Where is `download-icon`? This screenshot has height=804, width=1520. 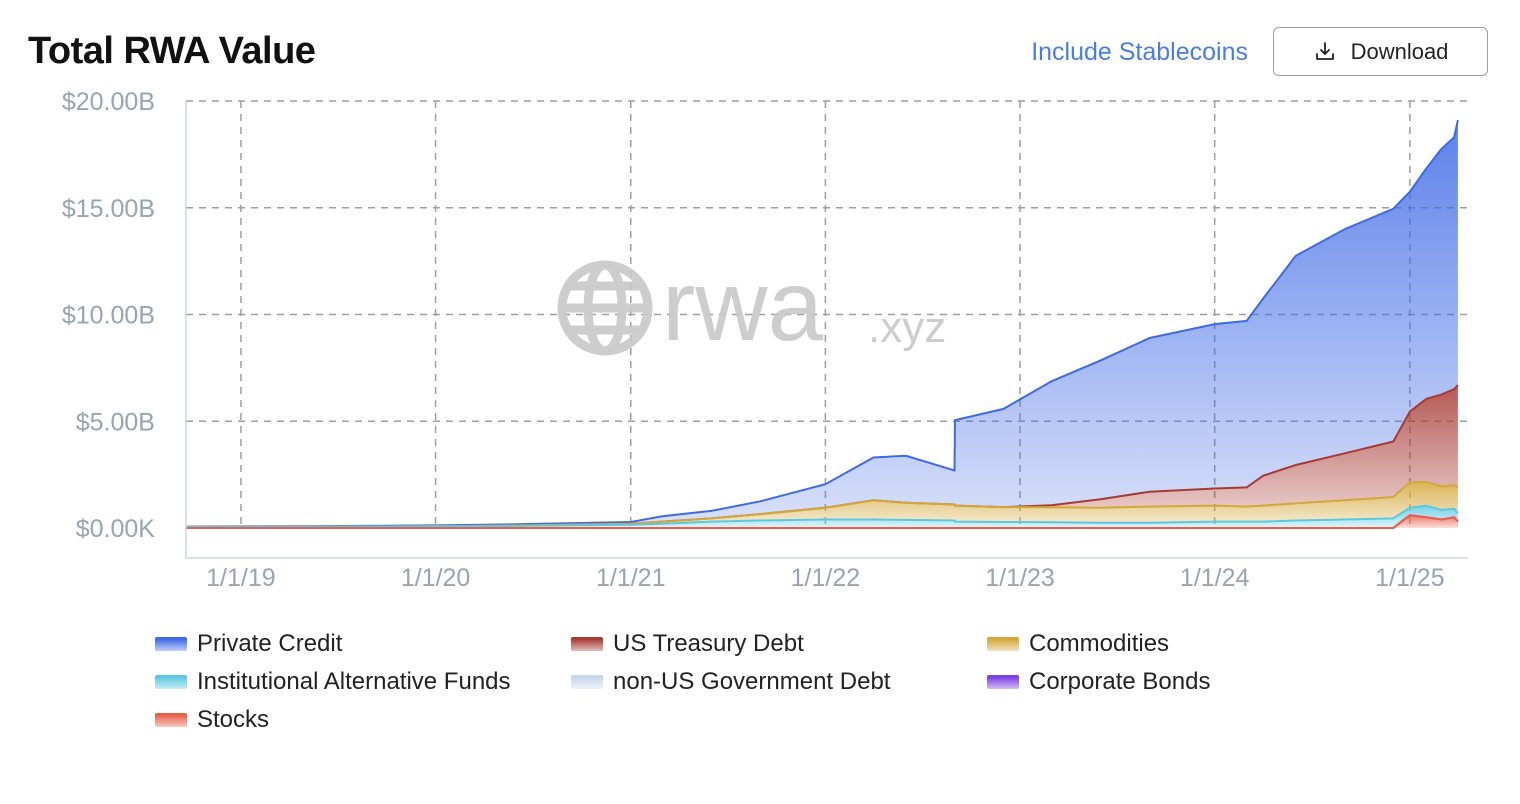
download-icon is located at coordinates (1324, 50).